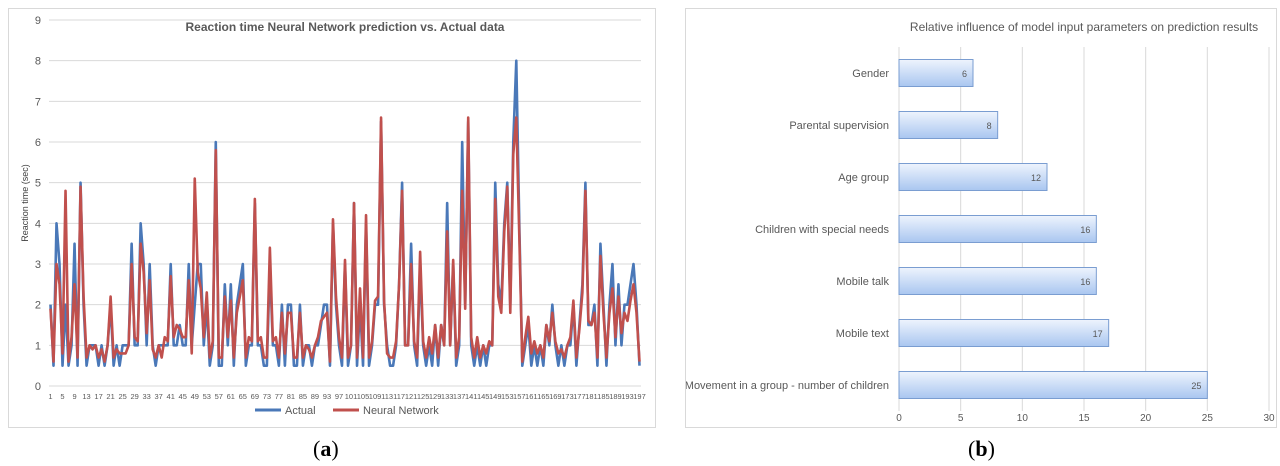 The width and height of the screenshot is (1280, 466). Describe the element at coordinates (110, 396) in the screenshot. I see `x-tick-label: 21` at that location.